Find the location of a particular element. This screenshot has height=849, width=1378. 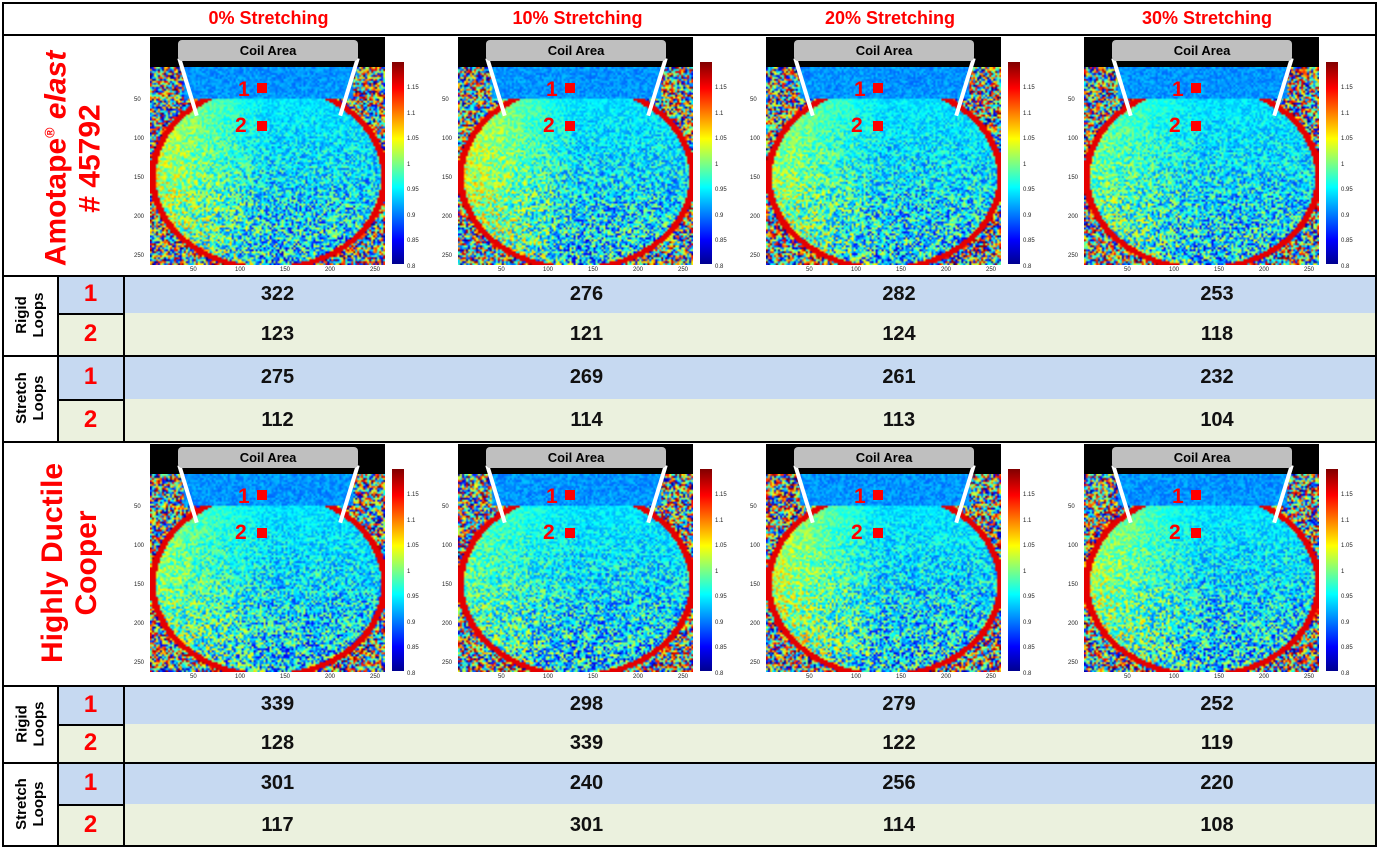

value-cell: 256 is located at coordinates (899, 783).